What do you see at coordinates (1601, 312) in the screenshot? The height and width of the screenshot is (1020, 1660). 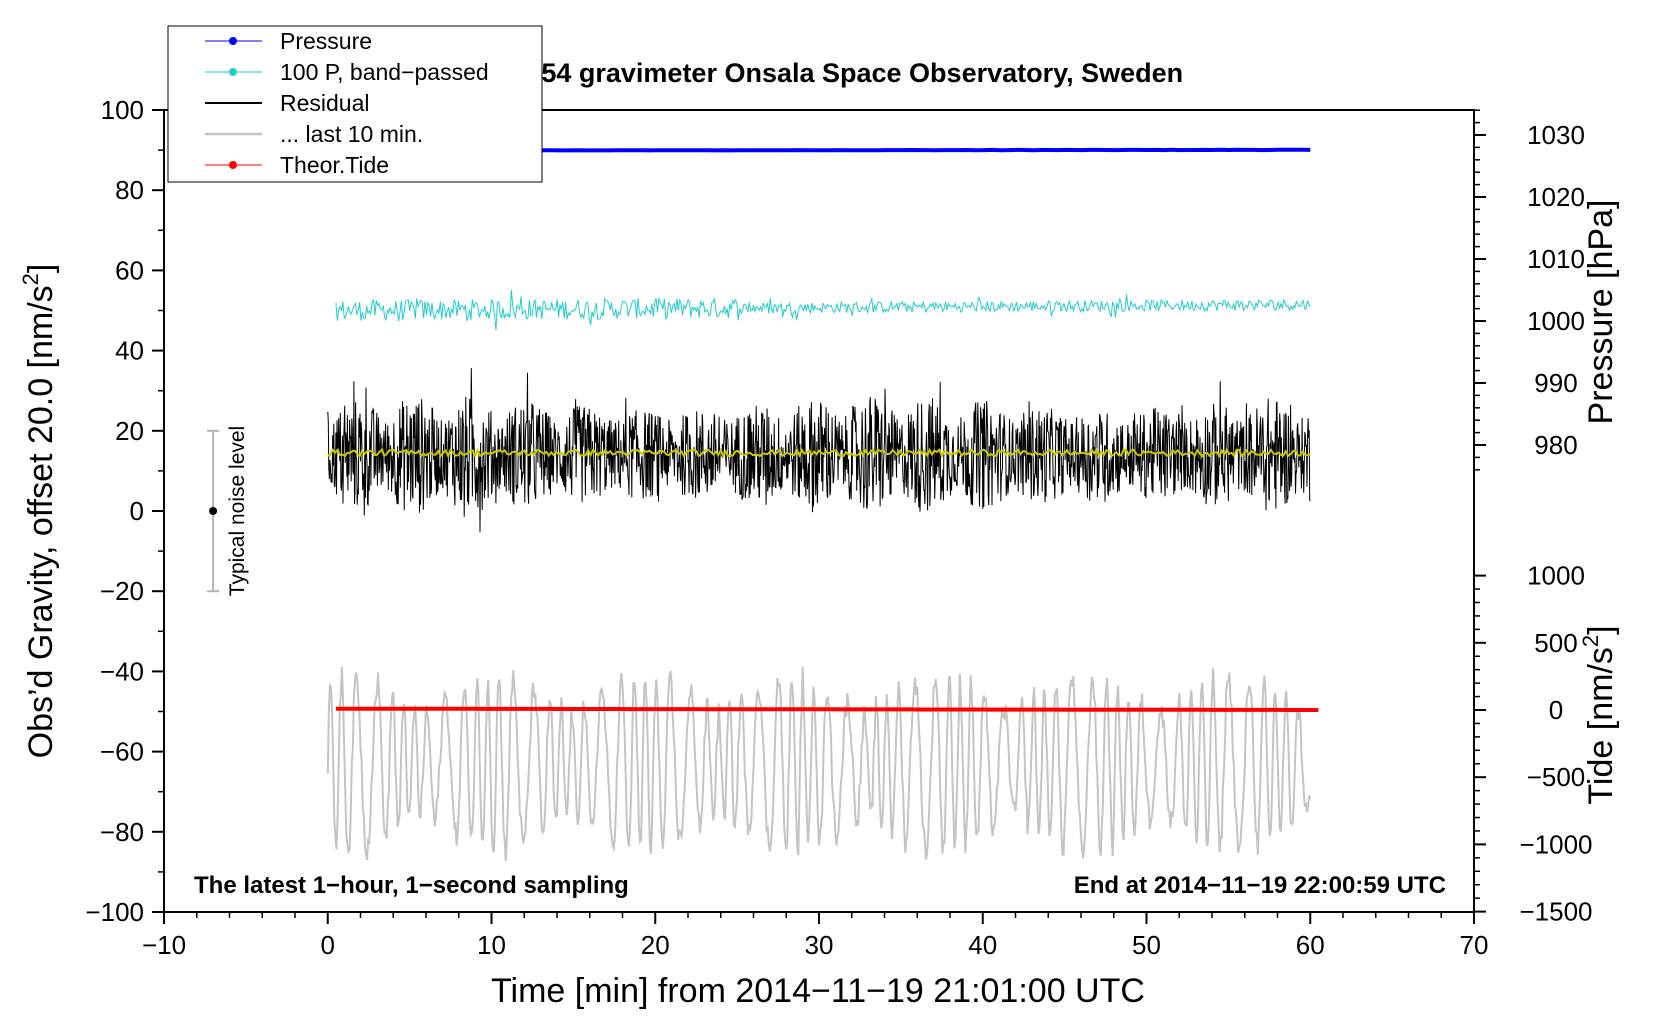 I see `y-axis-label-pressure: Pressure [hPa]` at bounding box center [1601, 312].